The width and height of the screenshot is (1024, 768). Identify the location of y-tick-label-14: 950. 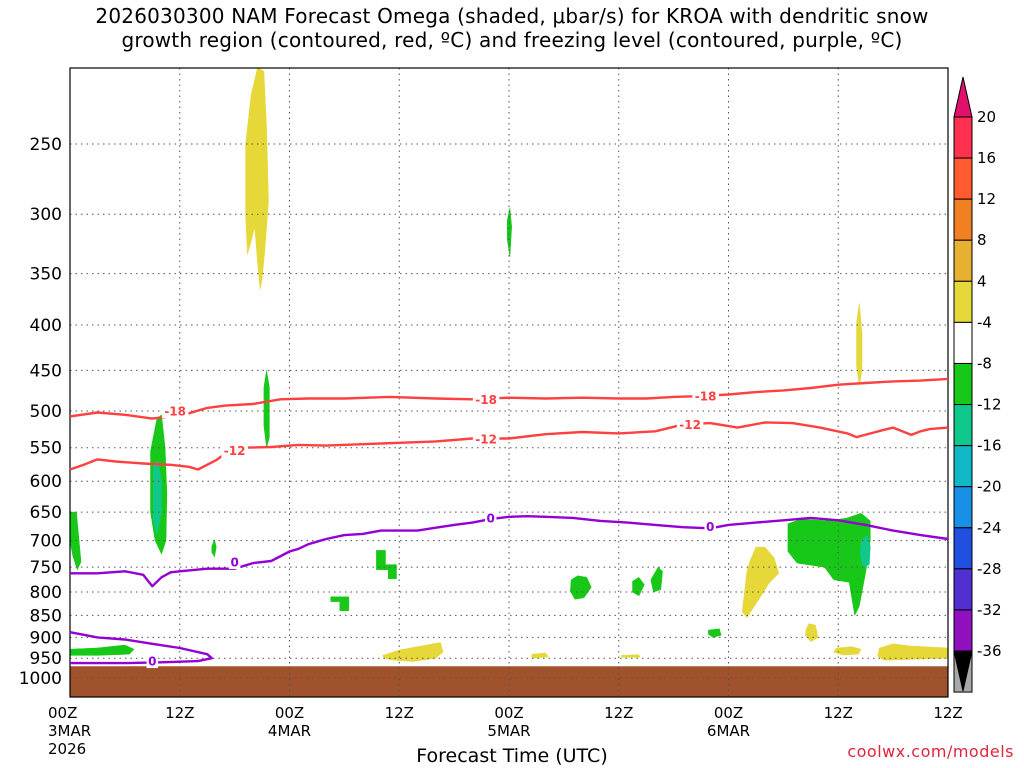
(46, 659).